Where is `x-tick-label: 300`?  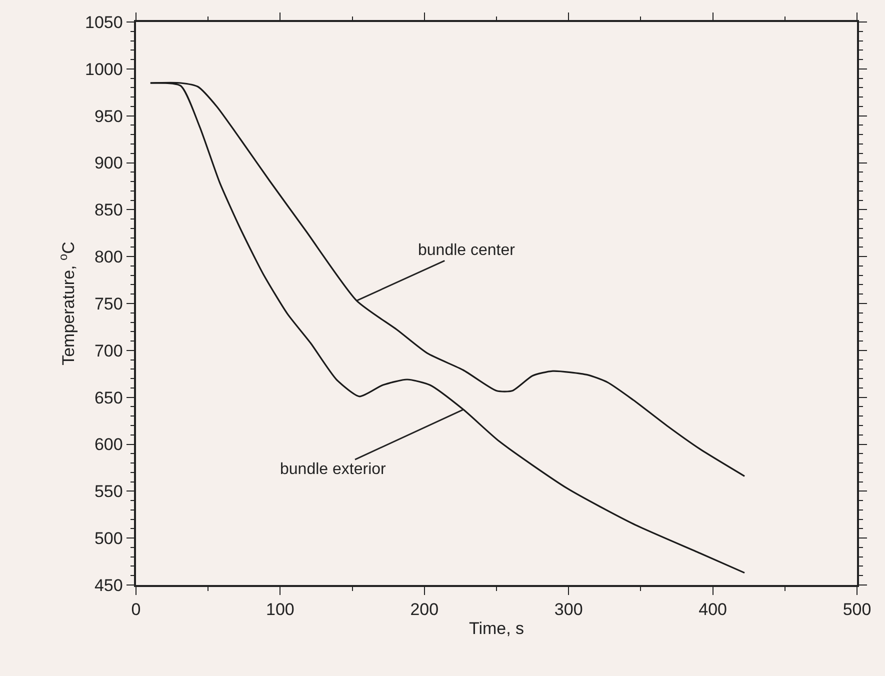
x-tick-label: 300 is located at coordinates (568, 610).